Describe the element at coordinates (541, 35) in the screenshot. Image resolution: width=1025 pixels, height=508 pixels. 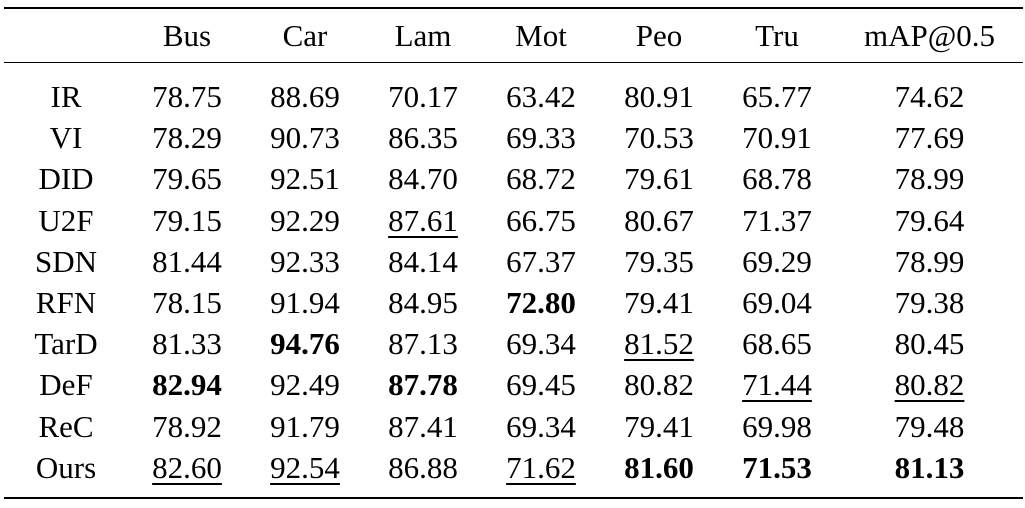
I see `cell-text: Mot` at that location.